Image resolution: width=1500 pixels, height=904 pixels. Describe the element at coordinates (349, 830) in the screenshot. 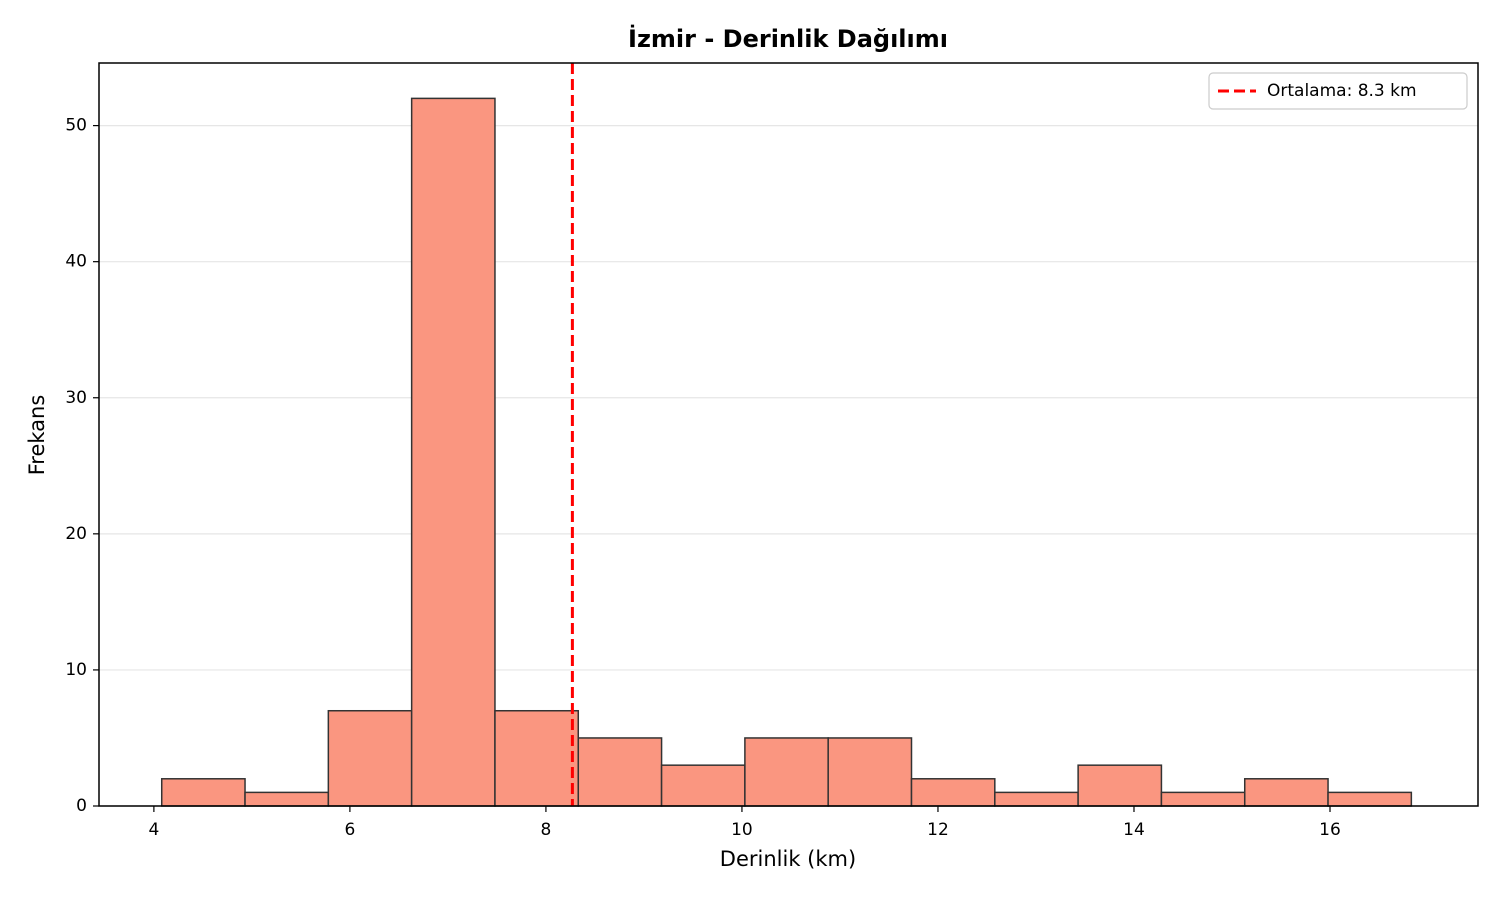

I see `x-tick-label: 6` at that location.